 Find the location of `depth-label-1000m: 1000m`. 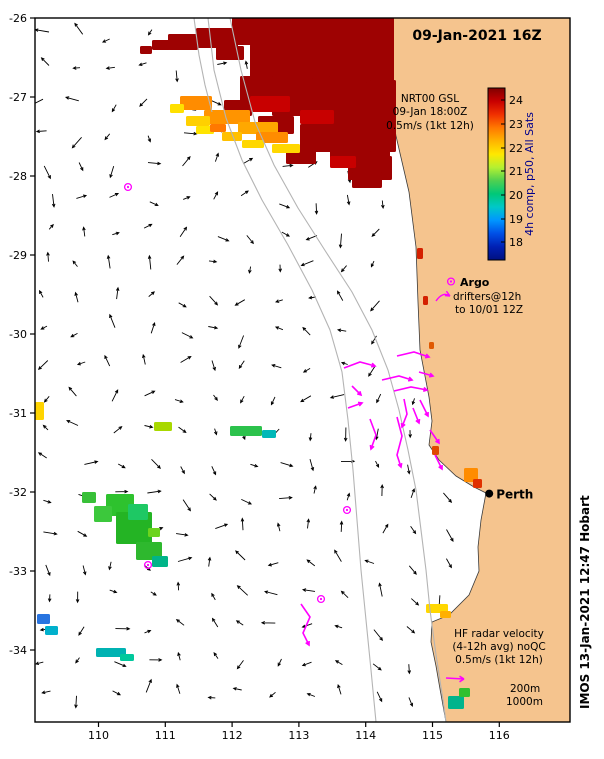

depth-label-1000m: 1000m is located at coordinates (524, 702).